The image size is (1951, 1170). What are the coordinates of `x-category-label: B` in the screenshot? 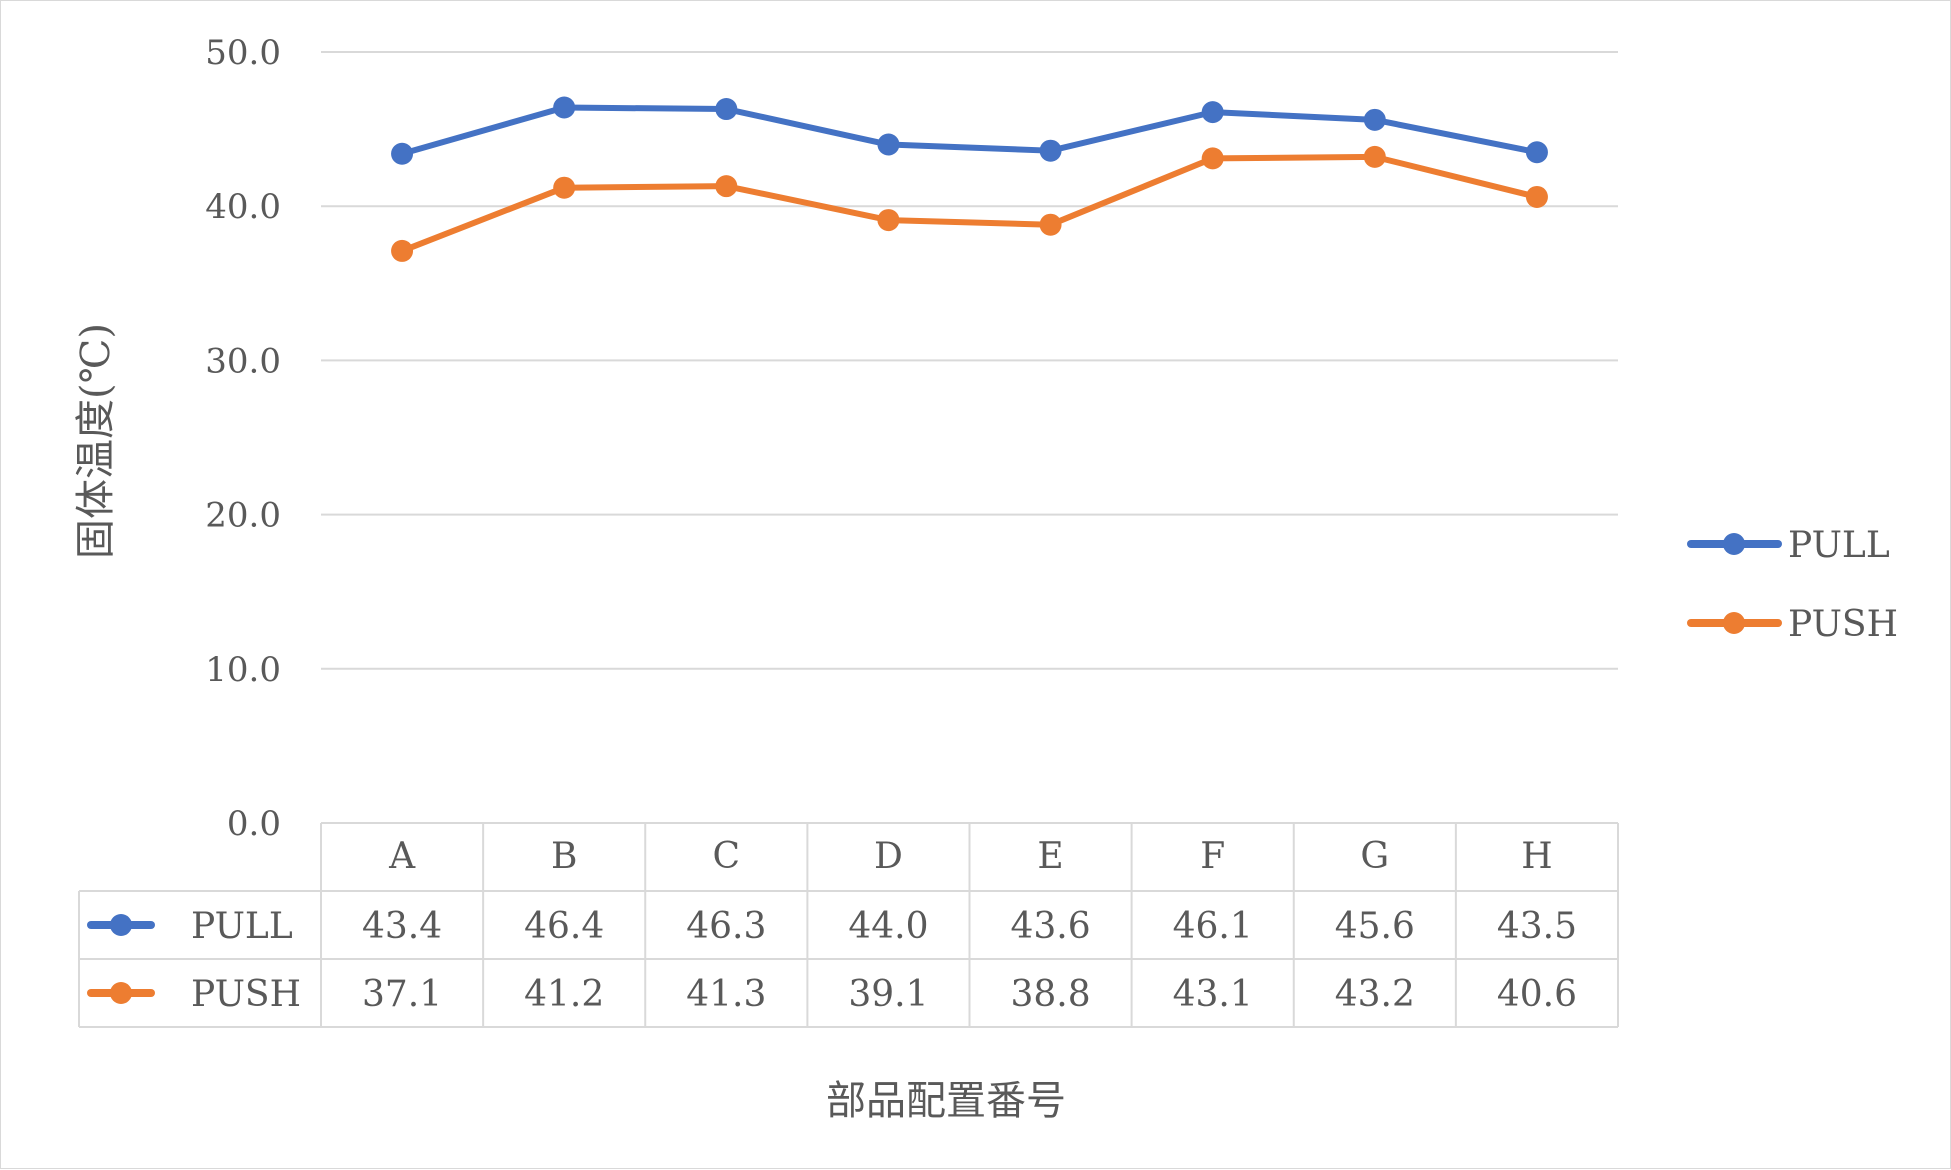 It's located at (564, 856).